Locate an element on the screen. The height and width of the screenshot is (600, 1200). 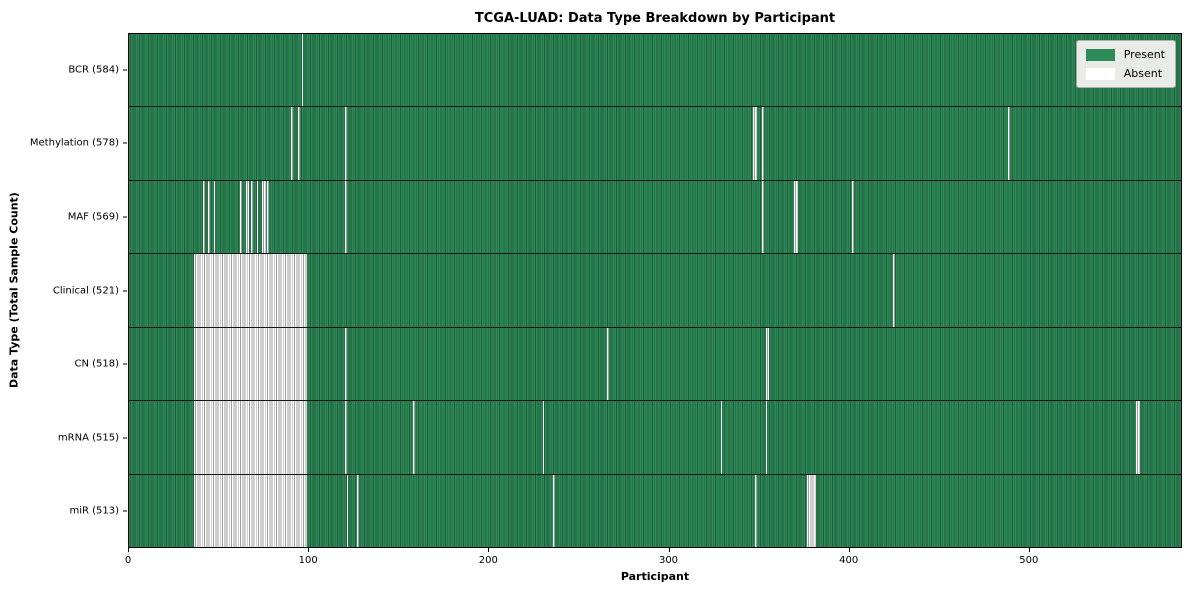
heatmap-row-methylation is located at coordinates (655, 144).